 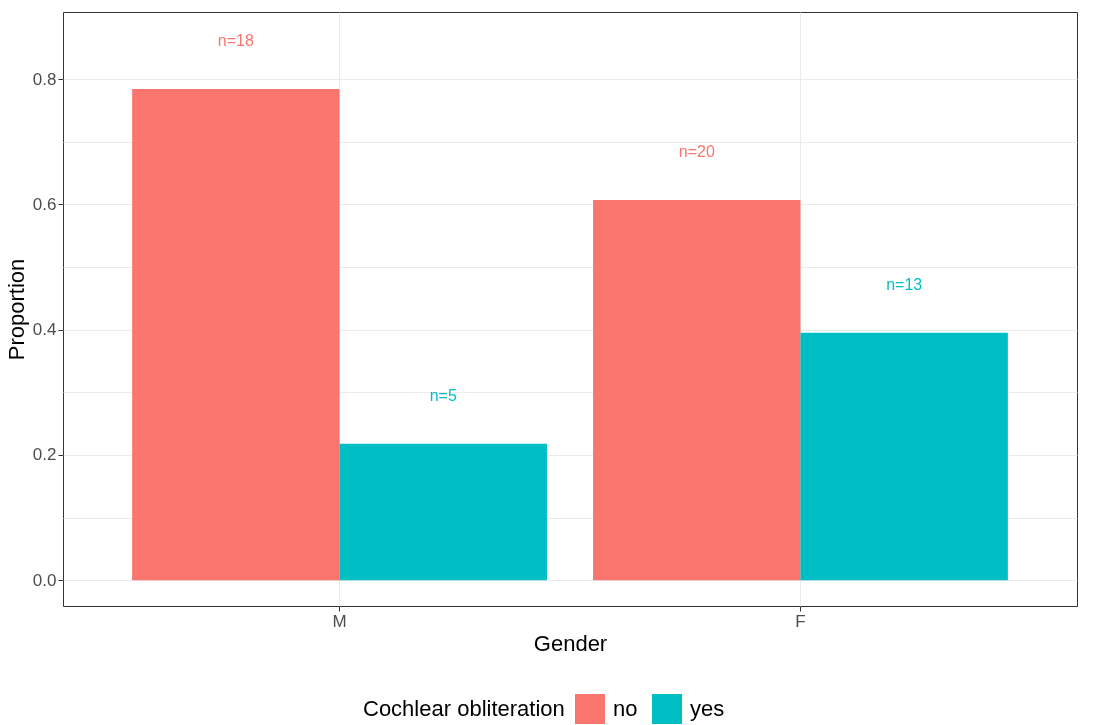 I want to click on y-tick-label: 0.4, so click(x=44, y=330).